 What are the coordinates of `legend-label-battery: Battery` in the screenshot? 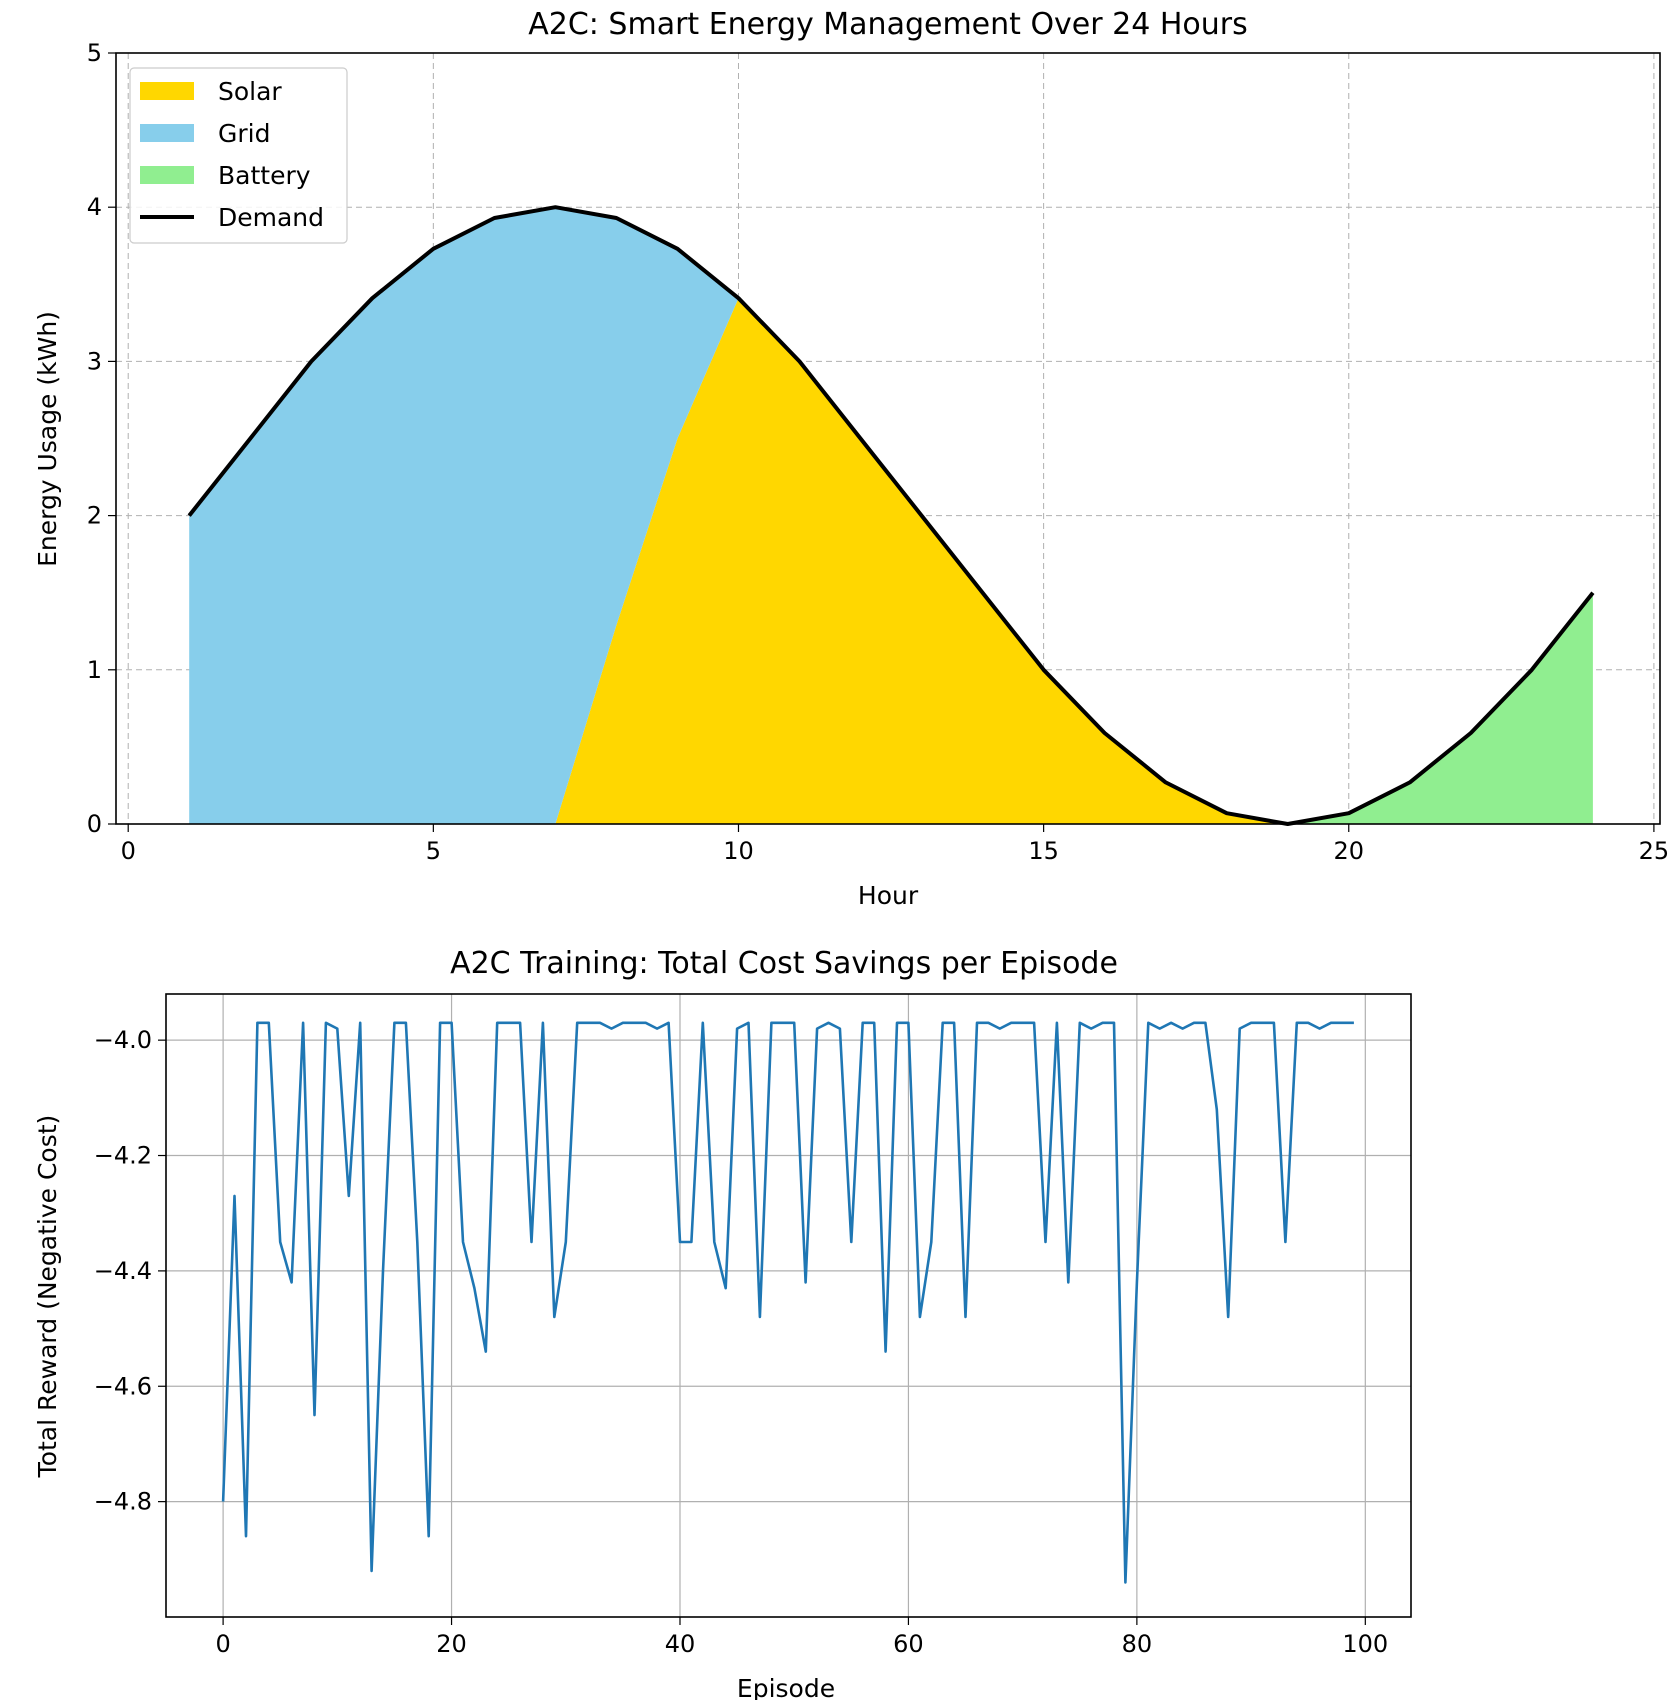 It's located at (264, 175).